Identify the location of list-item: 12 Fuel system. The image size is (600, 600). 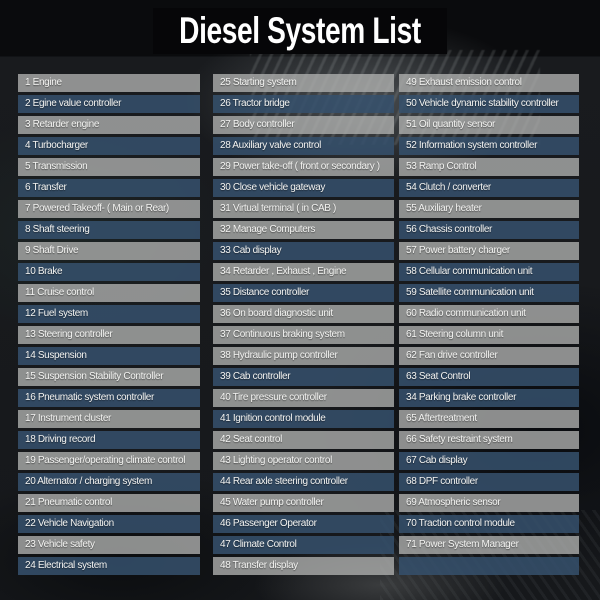
(109, 314).